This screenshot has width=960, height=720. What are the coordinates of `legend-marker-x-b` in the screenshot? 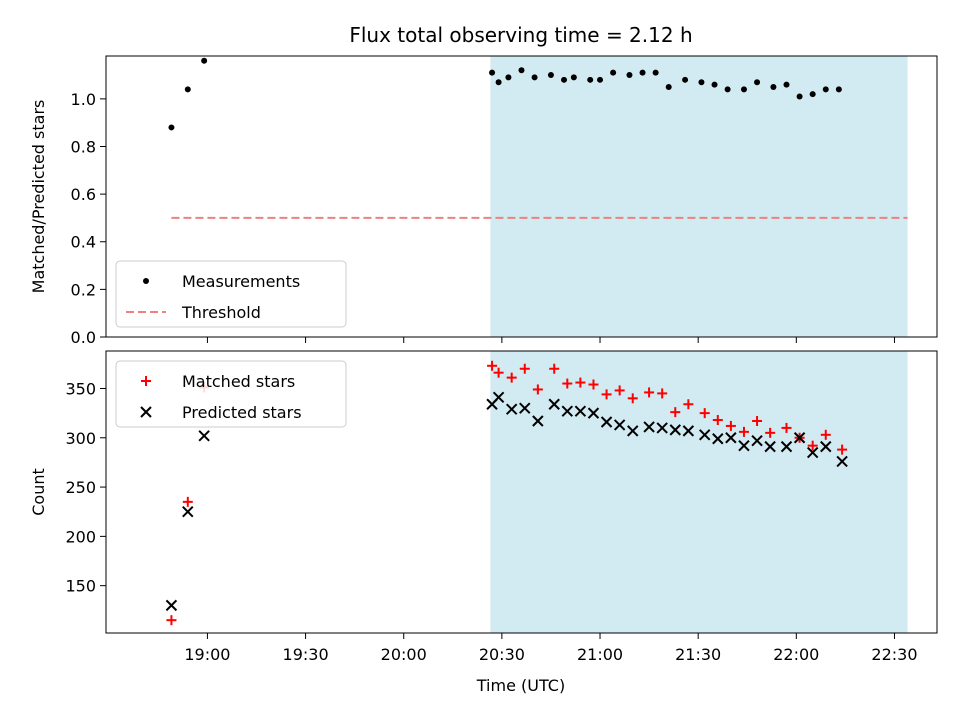 It's located at (146, 412).